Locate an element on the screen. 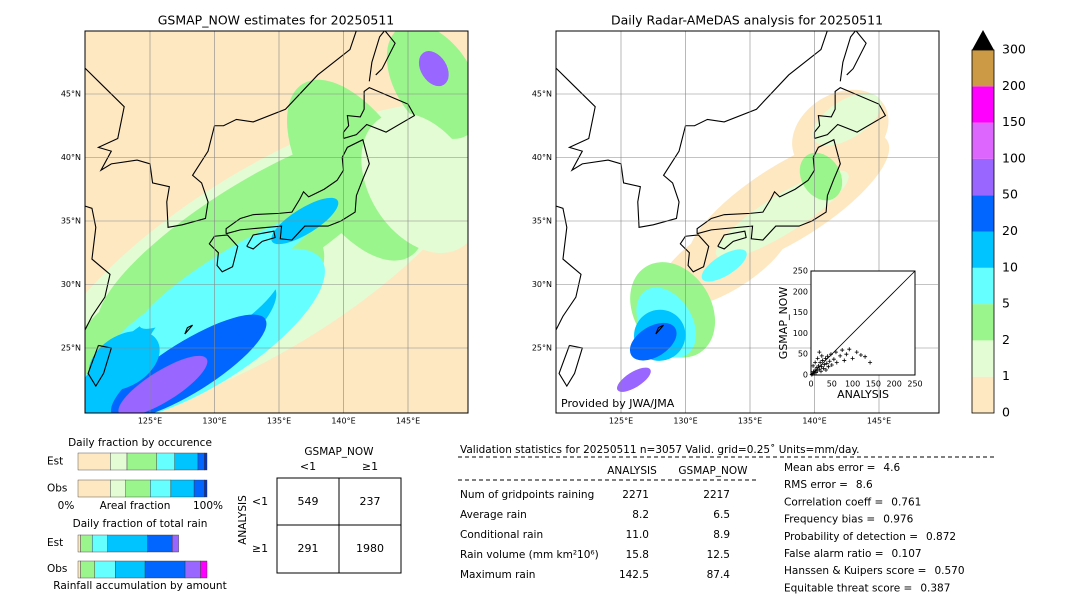 The height and width of the screenshot is (612, 1080). score-value: 4.6 is located at coordinates (891, 468).